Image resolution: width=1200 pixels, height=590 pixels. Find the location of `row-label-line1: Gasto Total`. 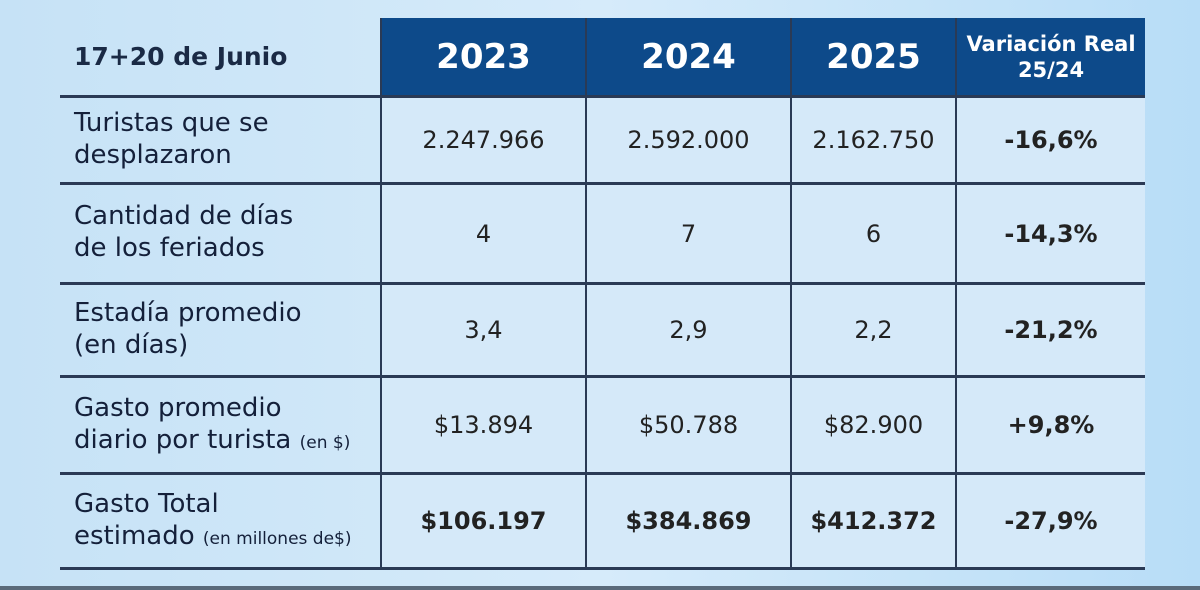

row-label-line1: Gasto Total is located at coordinates (146, 503).